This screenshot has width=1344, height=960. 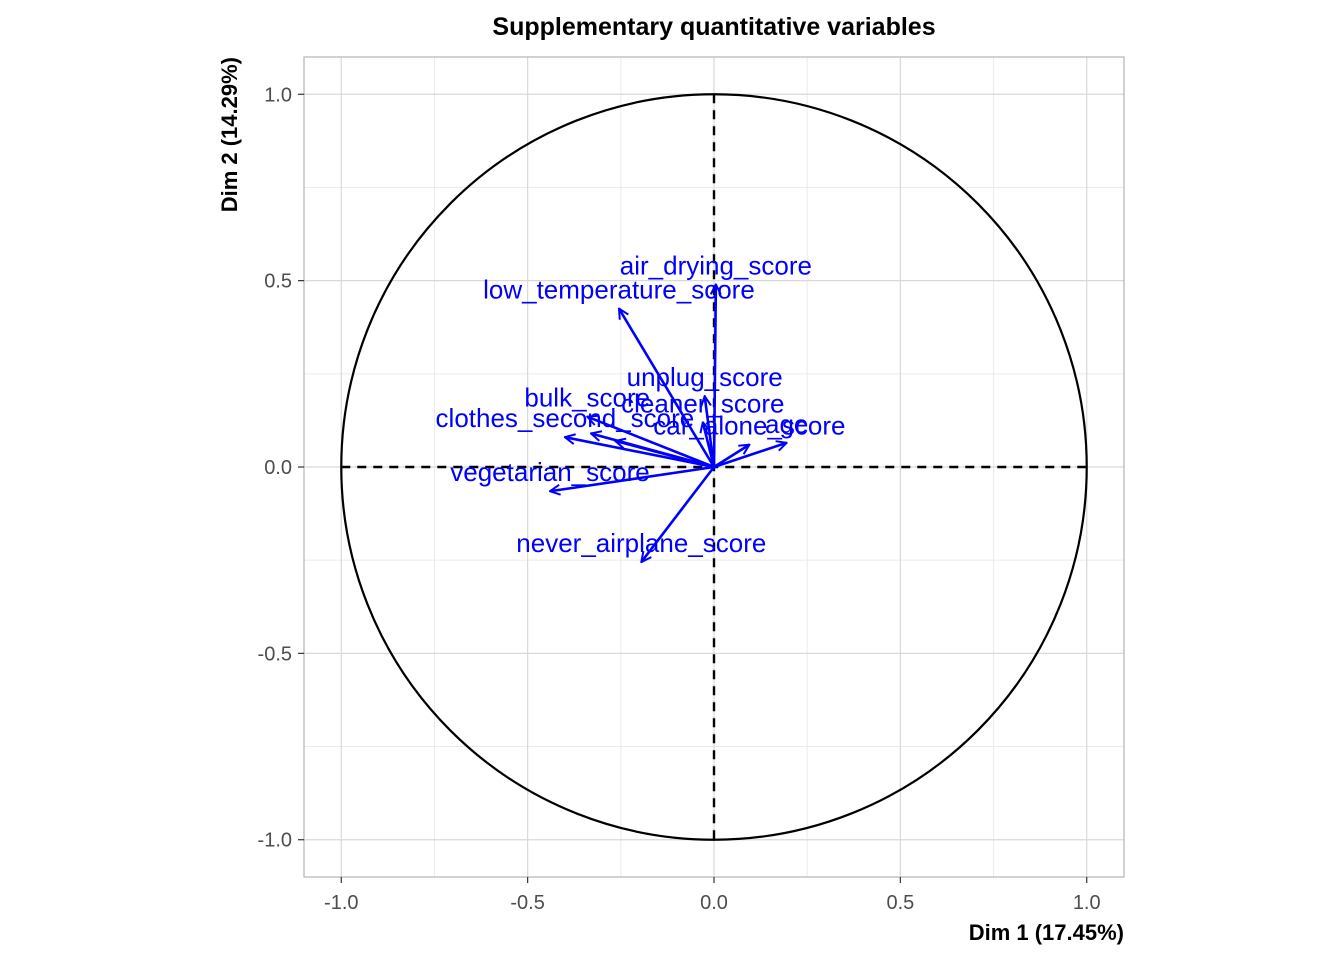 I want to click on label-car-alone-score: car_alone_score, so click(x=749, y=426).